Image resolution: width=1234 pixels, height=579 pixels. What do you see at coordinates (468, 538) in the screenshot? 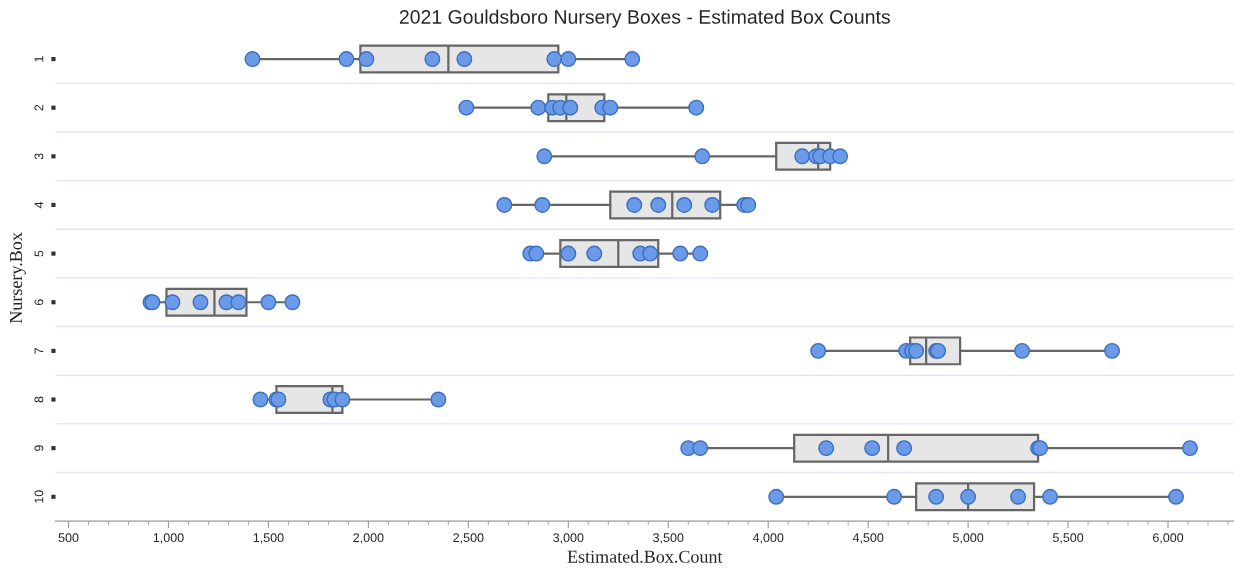
I see `x-tick-label: 2,500` at bounding box center [468, 538].